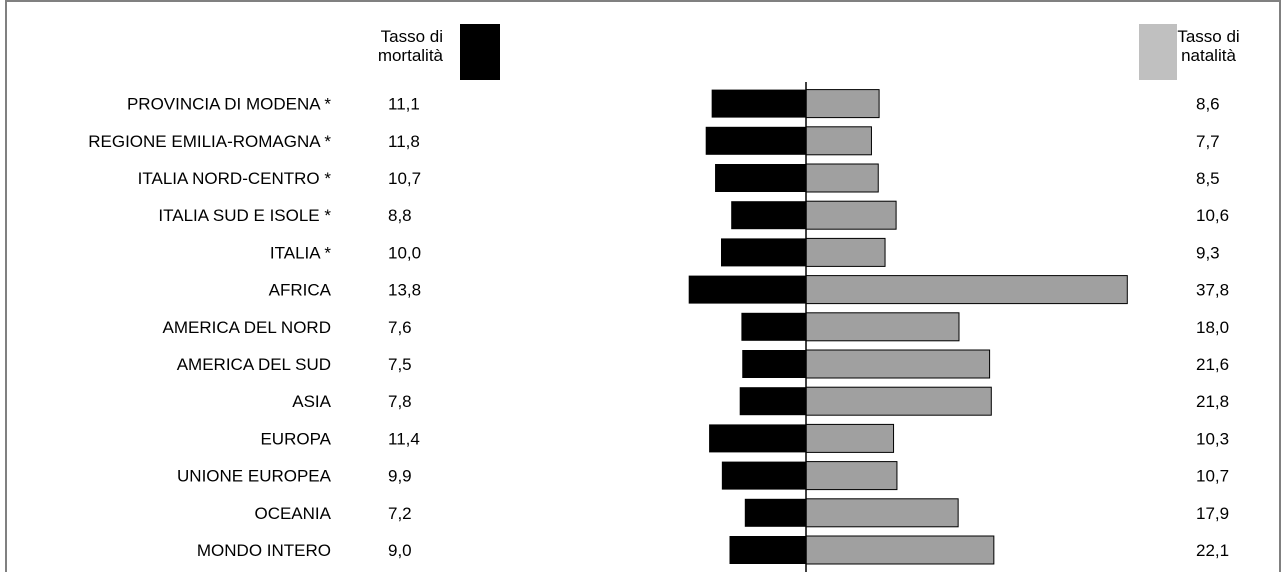 This screenshot has height=572, width=1284. I want to click on mortality-header: Tasso di mortalità, so click(391, 46).